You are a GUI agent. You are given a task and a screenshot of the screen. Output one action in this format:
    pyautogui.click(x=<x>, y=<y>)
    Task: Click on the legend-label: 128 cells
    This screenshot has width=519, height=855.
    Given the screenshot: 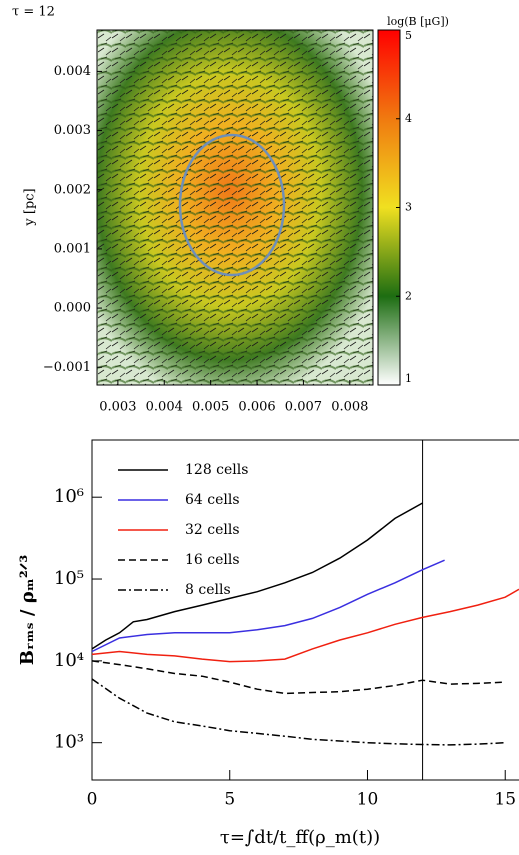 What is the action you would take?
    pyautogui.click(x=216, y=470)
    